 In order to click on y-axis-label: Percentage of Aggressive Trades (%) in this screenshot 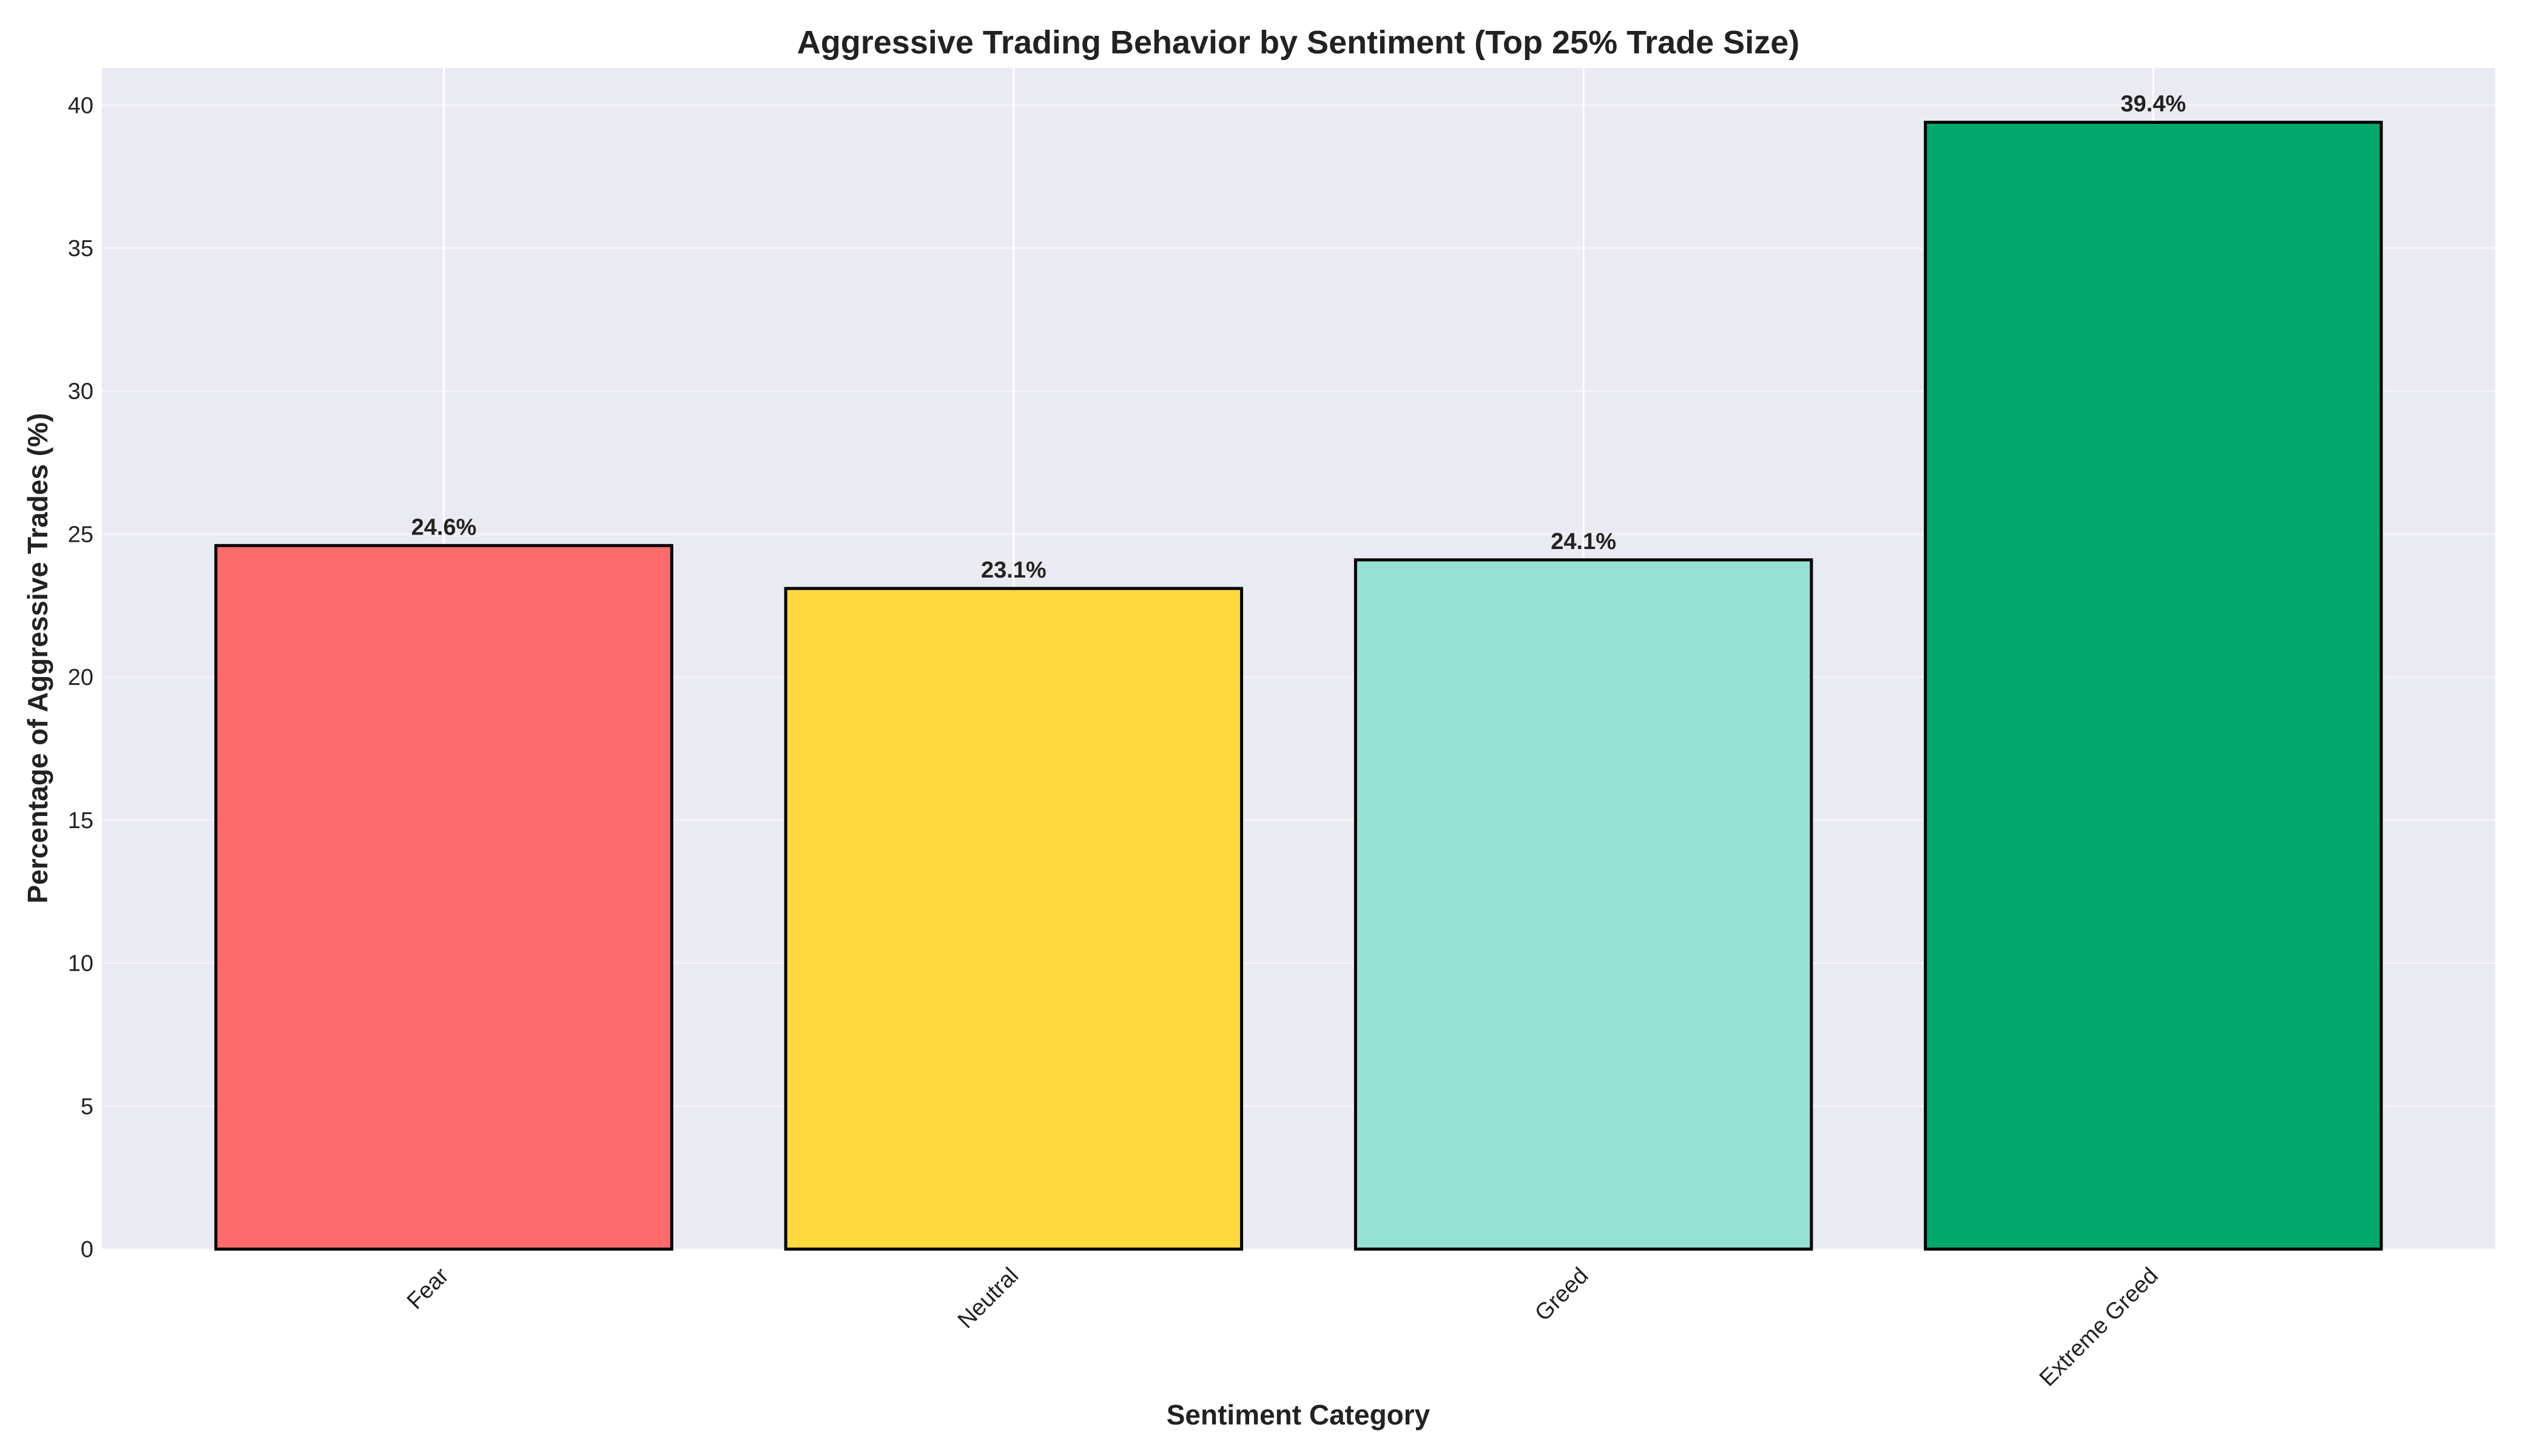, I will do `click(37, 658)`.